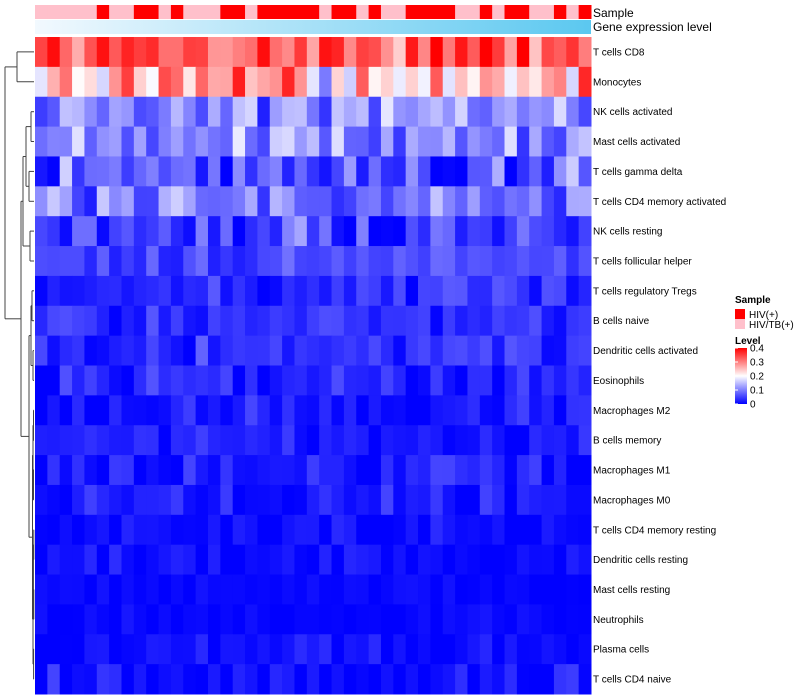  I want to click on row-label: Macrophages M2, so click(632, 411).